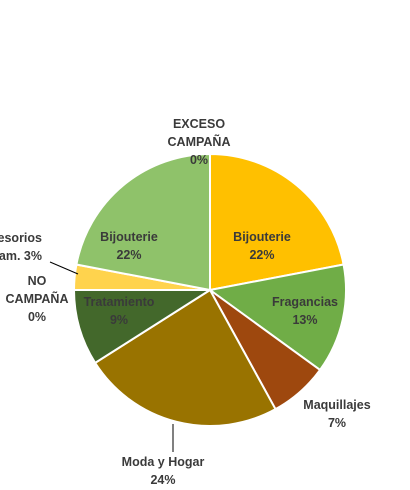  I want to click on slice-label-9: EXCESO CAMPAÑA 0%, so click(199, 142).